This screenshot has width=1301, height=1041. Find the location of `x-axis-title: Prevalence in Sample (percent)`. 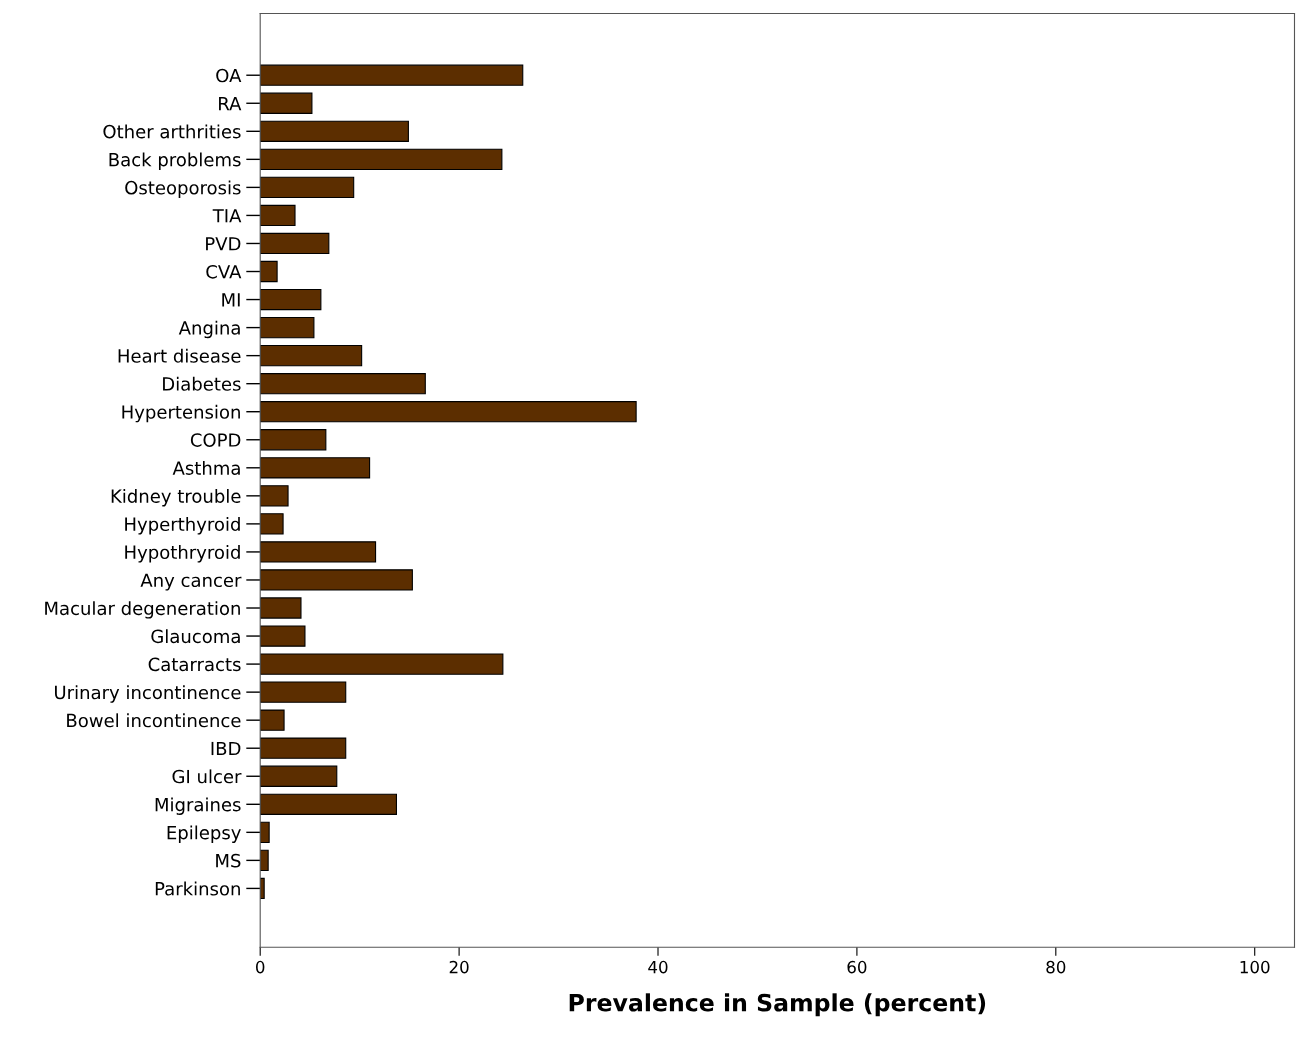

x-axis-title: Prevalence in Sample (percent) is located at coordinates (777, 1005).